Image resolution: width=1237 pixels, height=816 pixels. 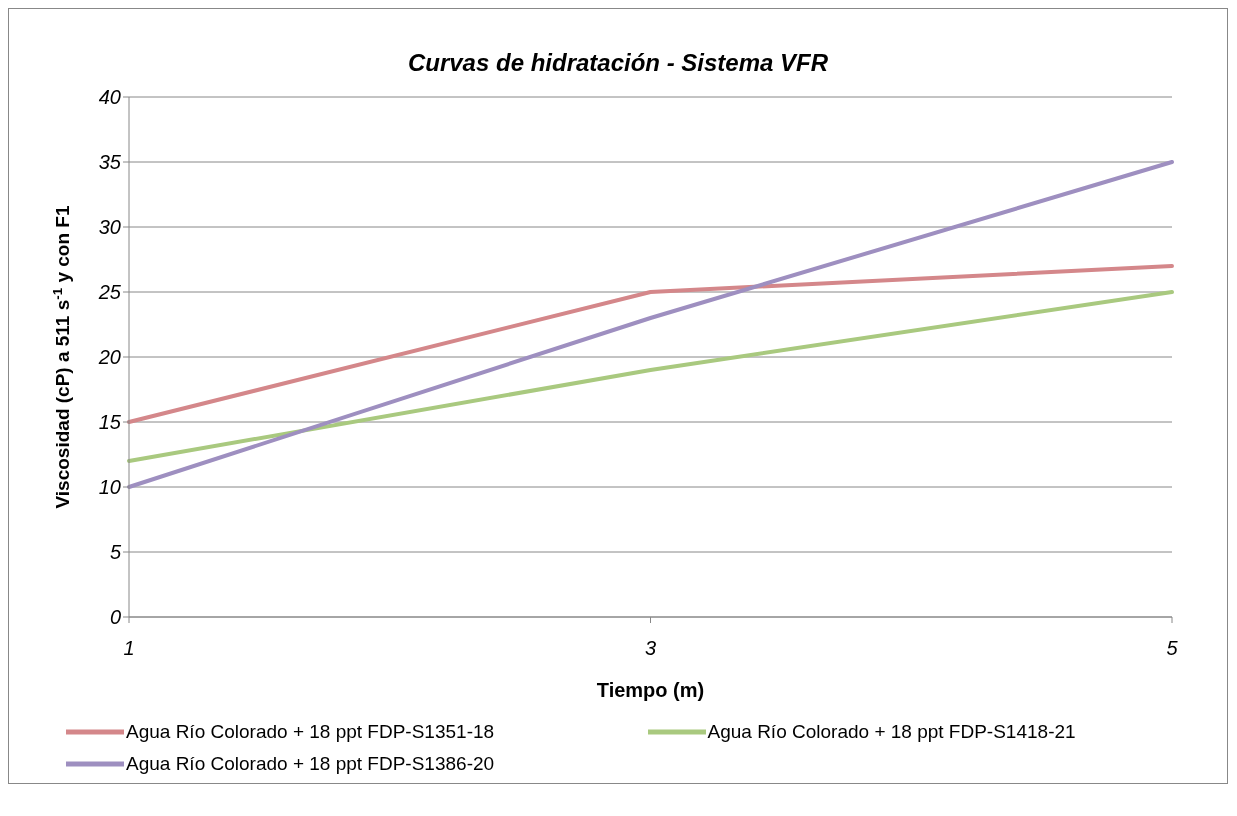 I want to click on x-axis-title: Tiempo (m), so click(x=650, y=690).